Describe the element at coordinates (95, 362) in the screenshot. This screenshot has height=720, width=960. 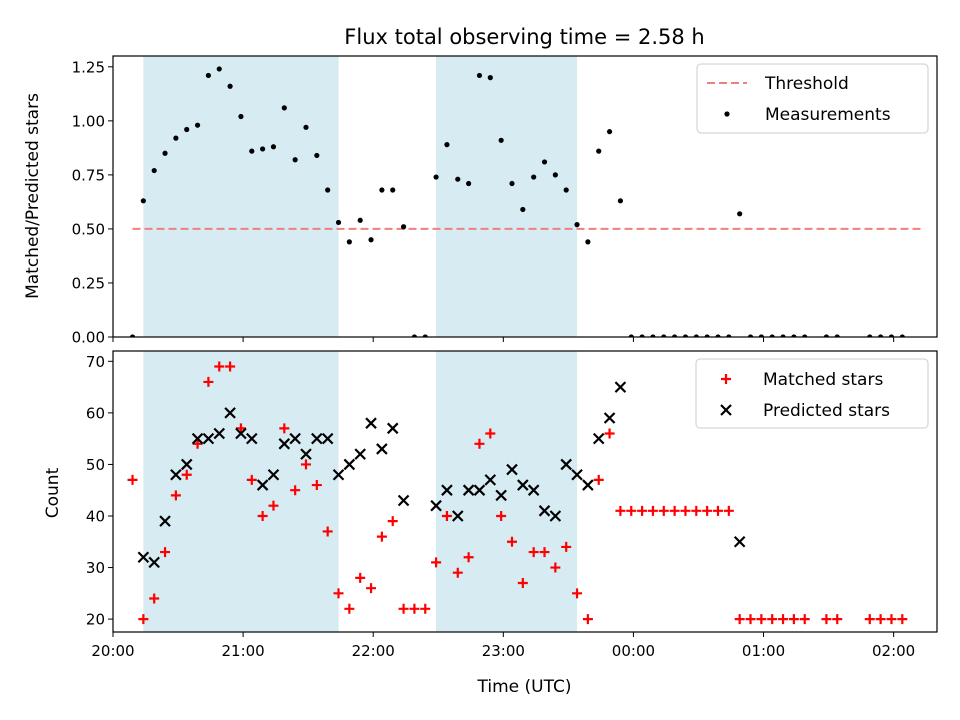
I see `y-tick-label: 70` at that location.